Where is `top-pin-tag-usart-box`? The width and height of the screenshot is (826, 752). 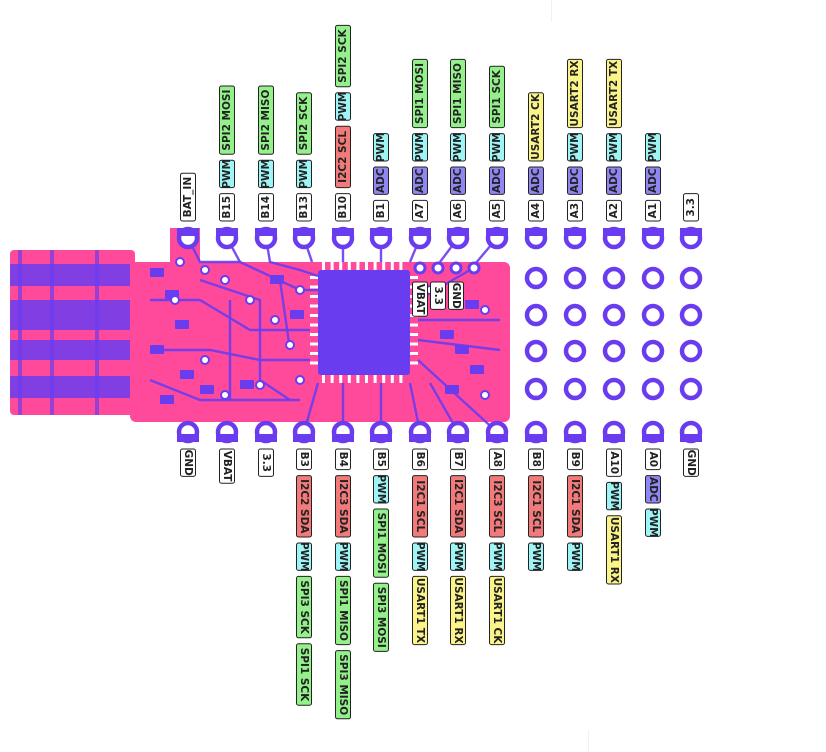 top-pin-tag-usart-box is located at coordinates (614, 93).